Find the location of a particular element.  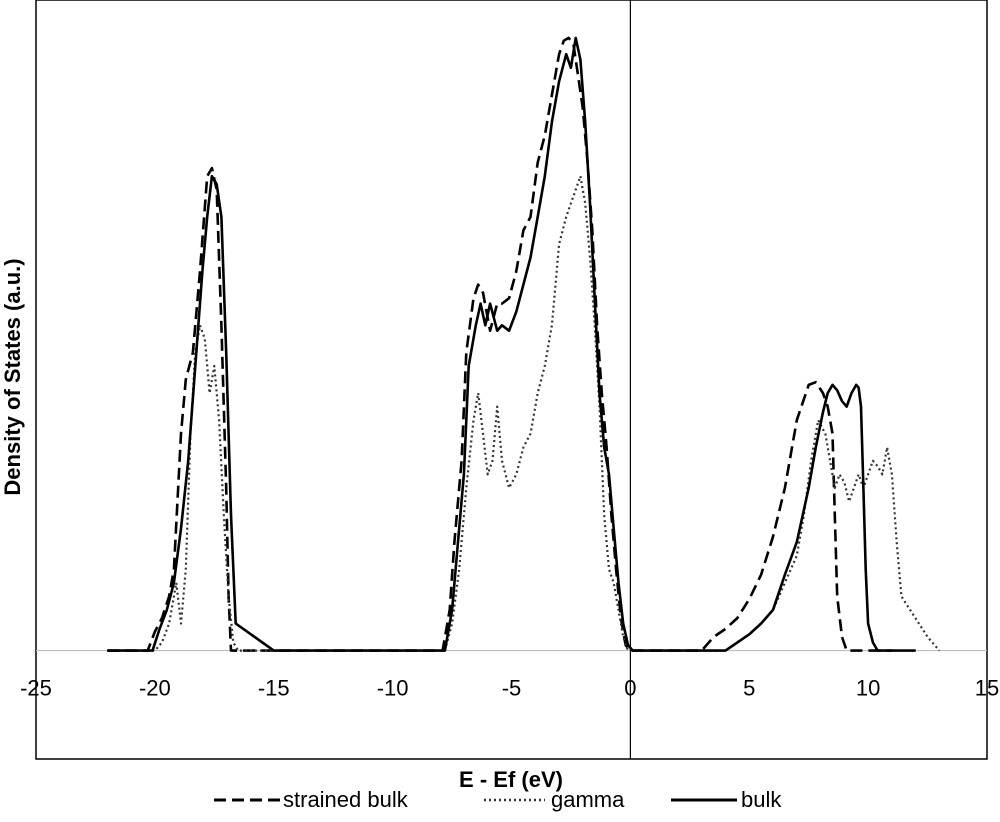

x-axis-title: E - Ef (eV) is located at coordinates (511, 779).